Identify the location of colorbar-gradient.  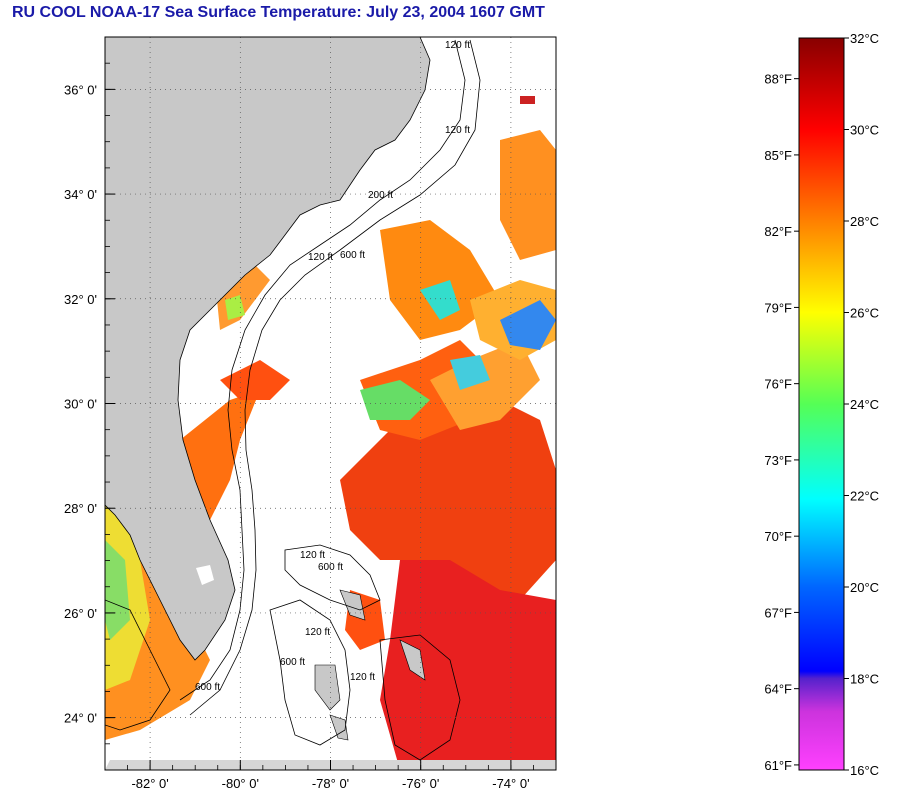
(821, 404).